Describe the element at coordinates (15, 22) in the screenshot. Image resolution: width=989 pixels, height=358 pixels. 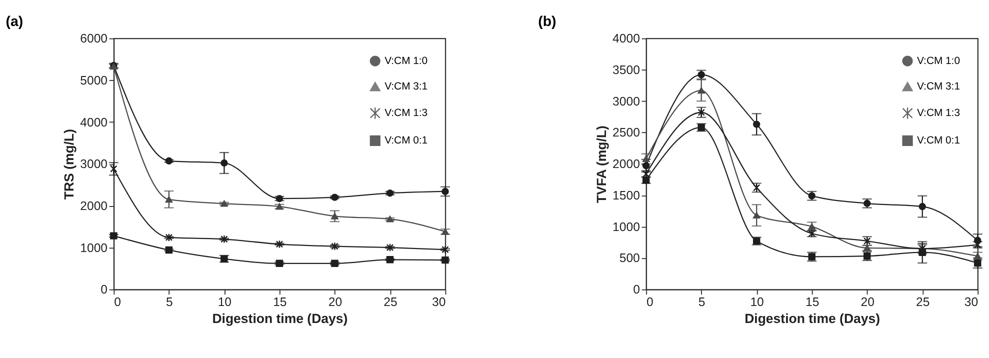
I see `chart-title: (a)` at that location.